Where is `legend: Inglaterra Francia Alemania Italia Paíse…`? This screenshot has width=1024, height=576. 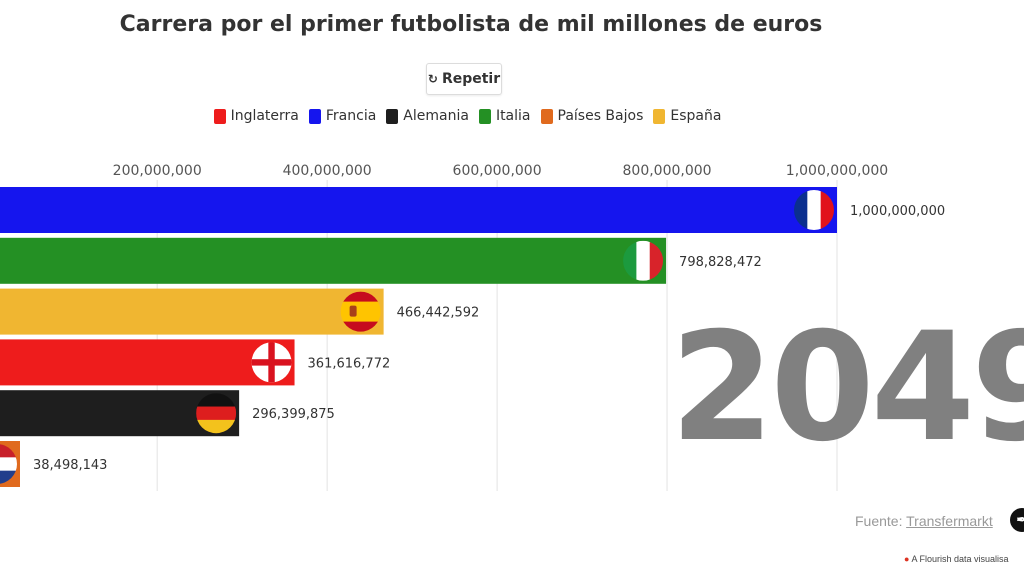
legend: Inglaterra Francia Alemania Italia Paíse… is located at coordinates (467, 116).